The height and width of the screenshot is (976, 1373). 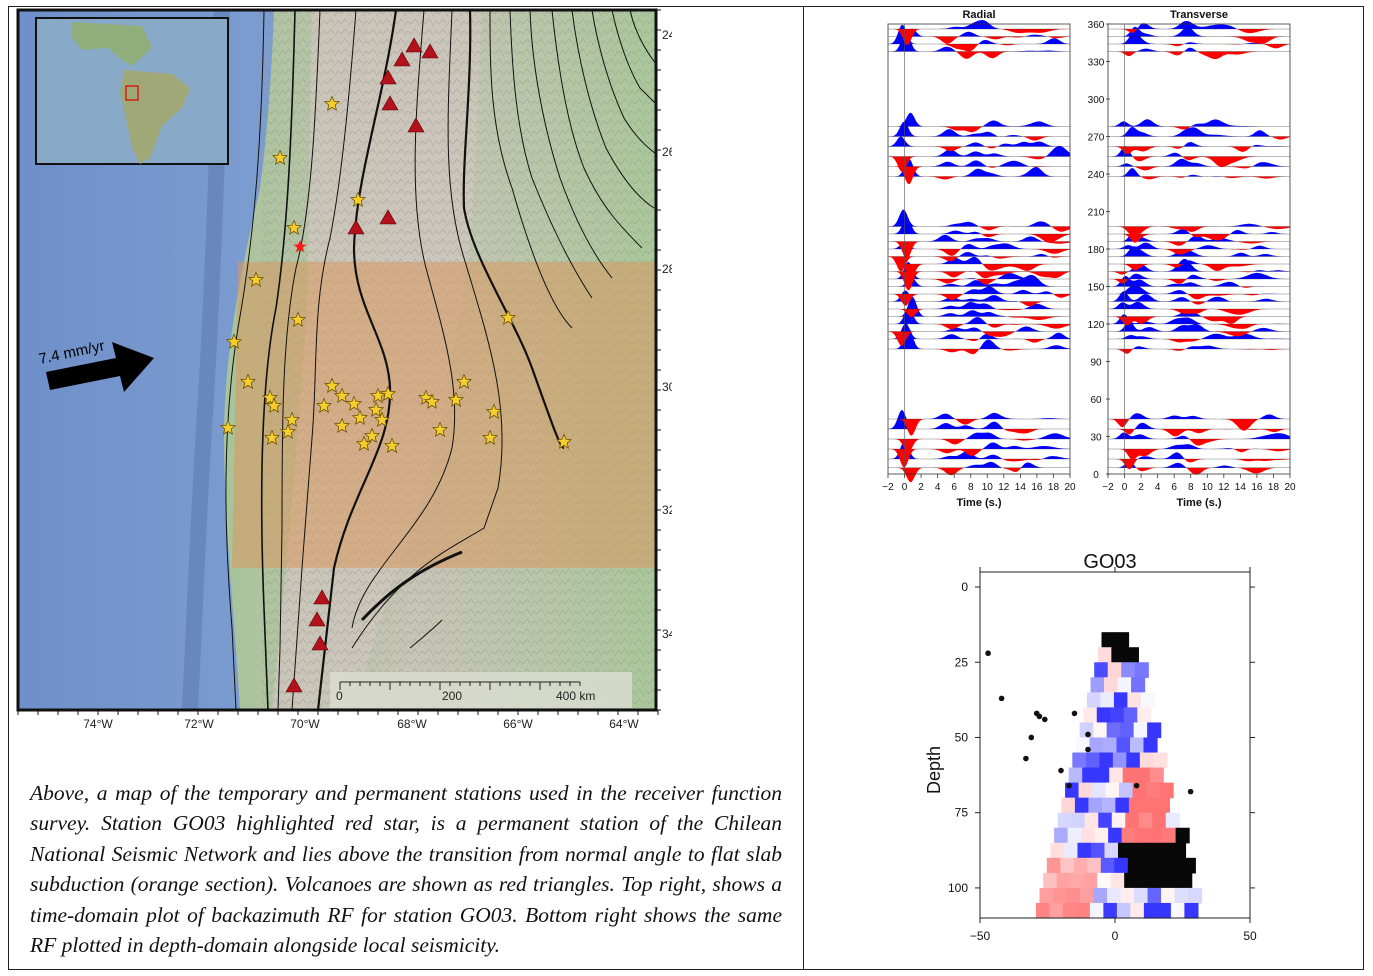 What do you see at coordinates (1096, 325) in the screenshot?
I see `rf-y-tick-label: 120` at bounding box center [1096, 325].